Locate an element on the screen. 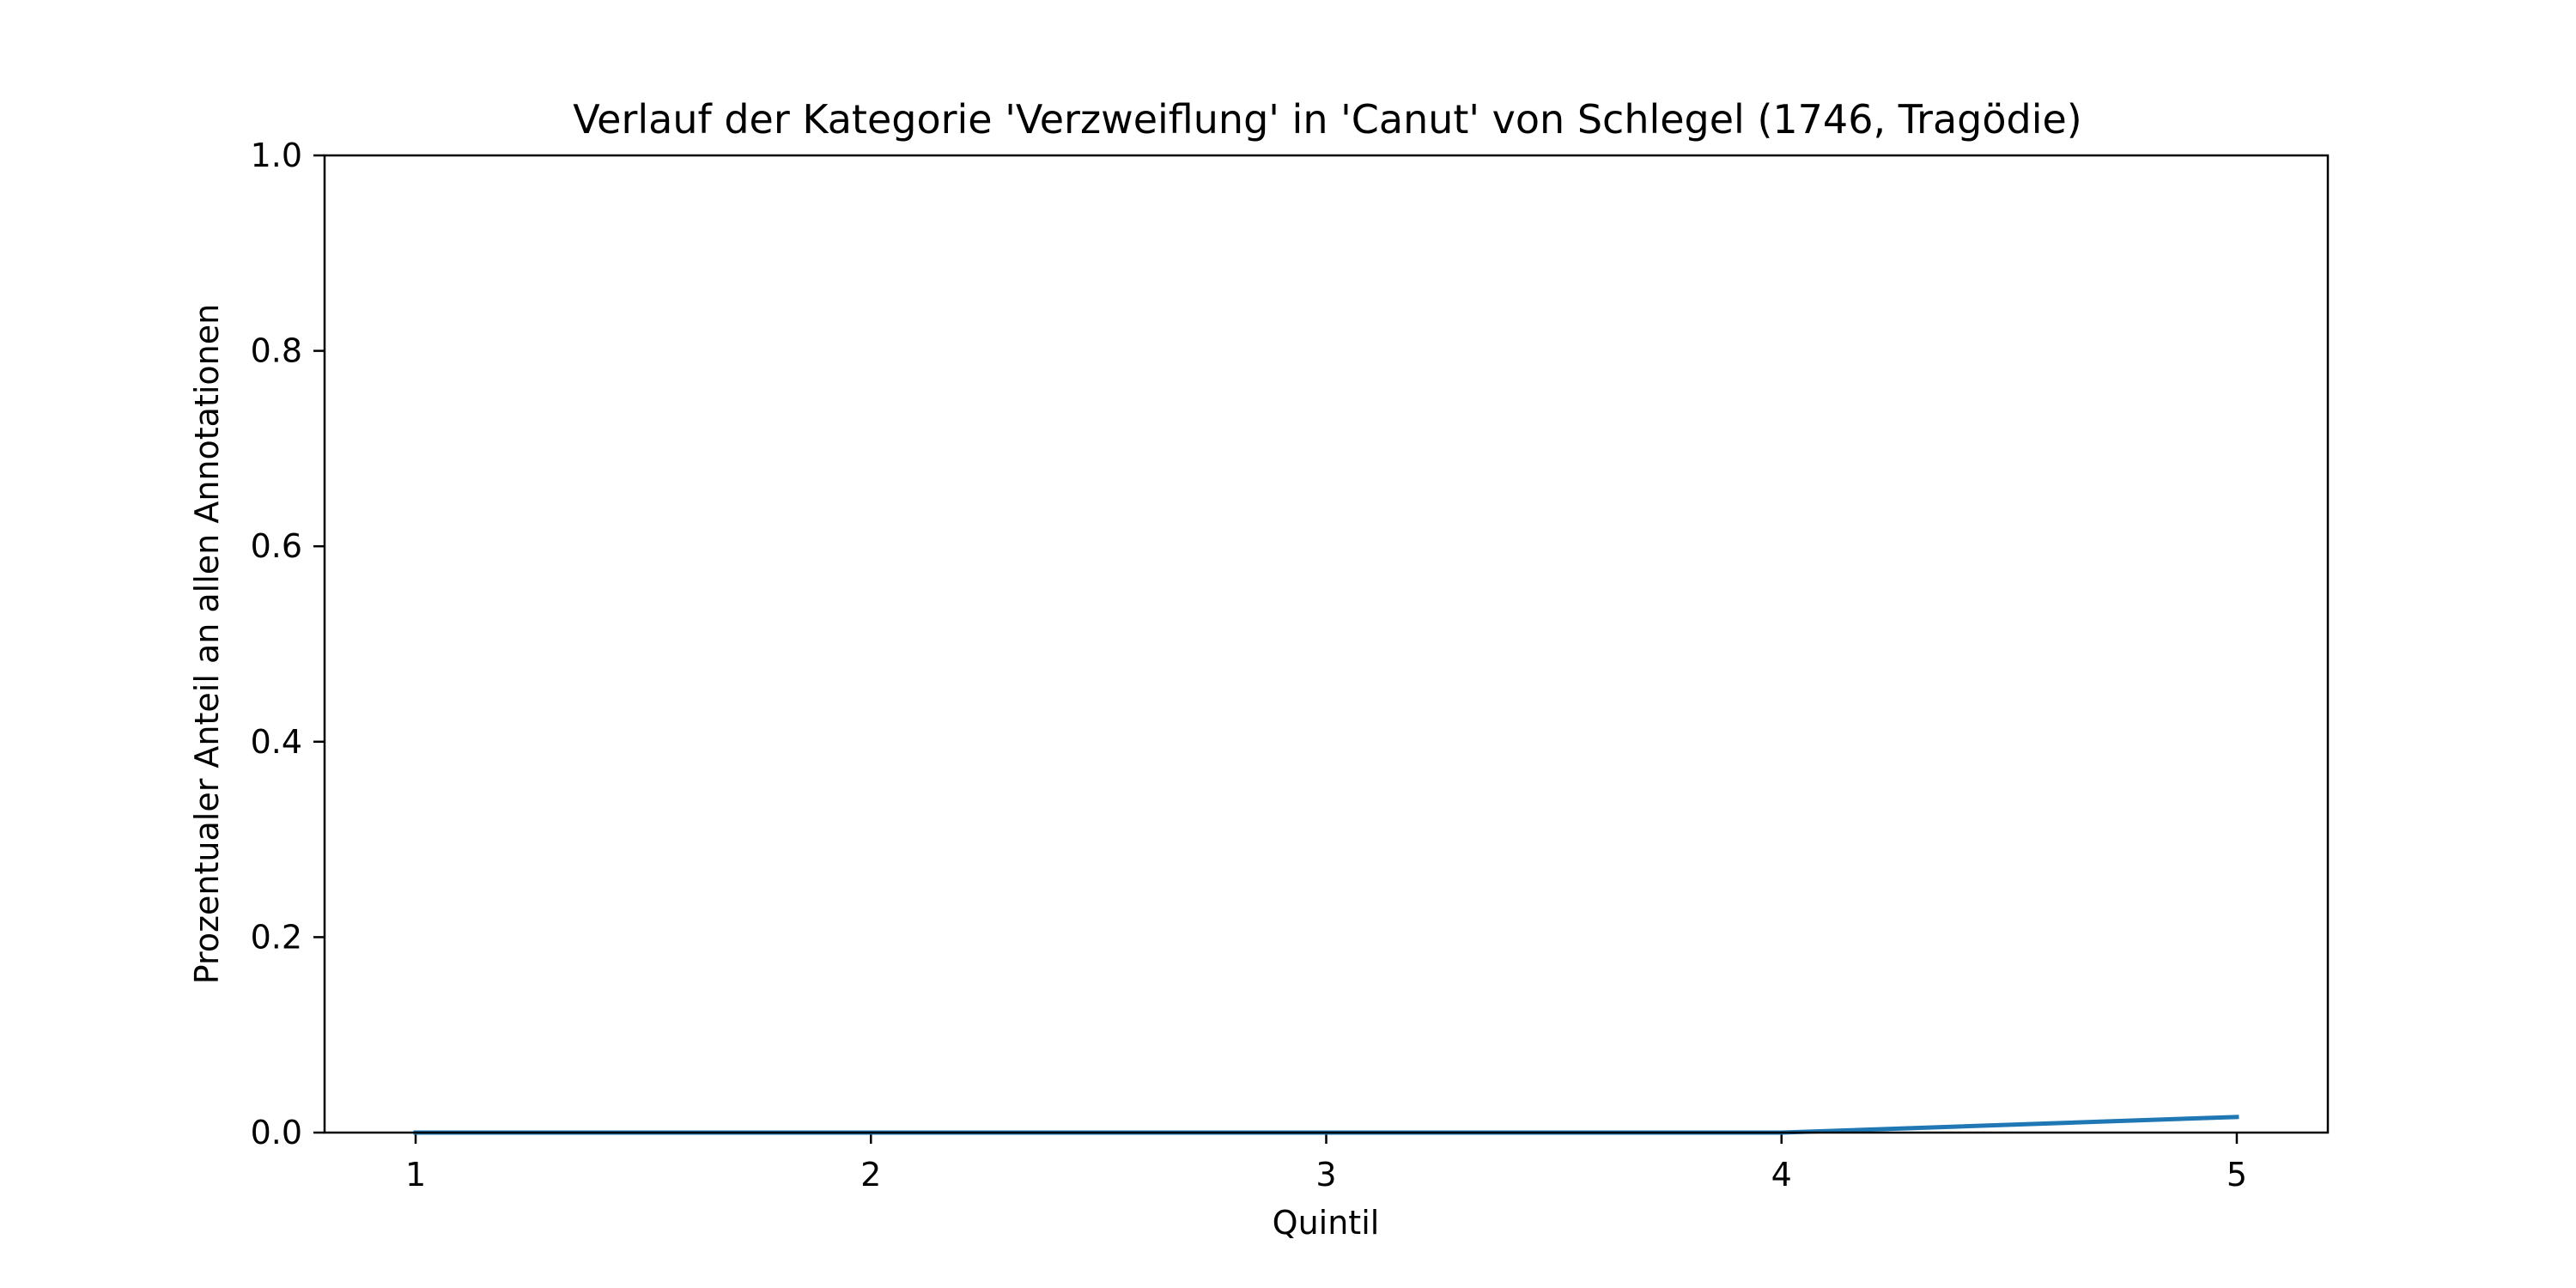 The width and height of the screenshot is (2576, 1288). series-line is located at coordinates (1326, 1125).